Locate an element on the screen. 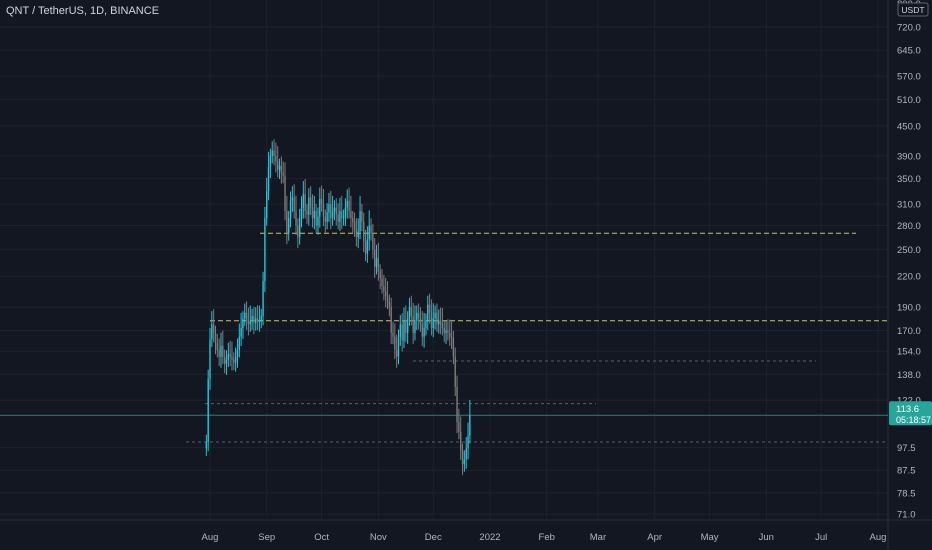 The height and width of the screenshot is (550, 932). x-tick-label: Nov is located at coordinates (378, 537).